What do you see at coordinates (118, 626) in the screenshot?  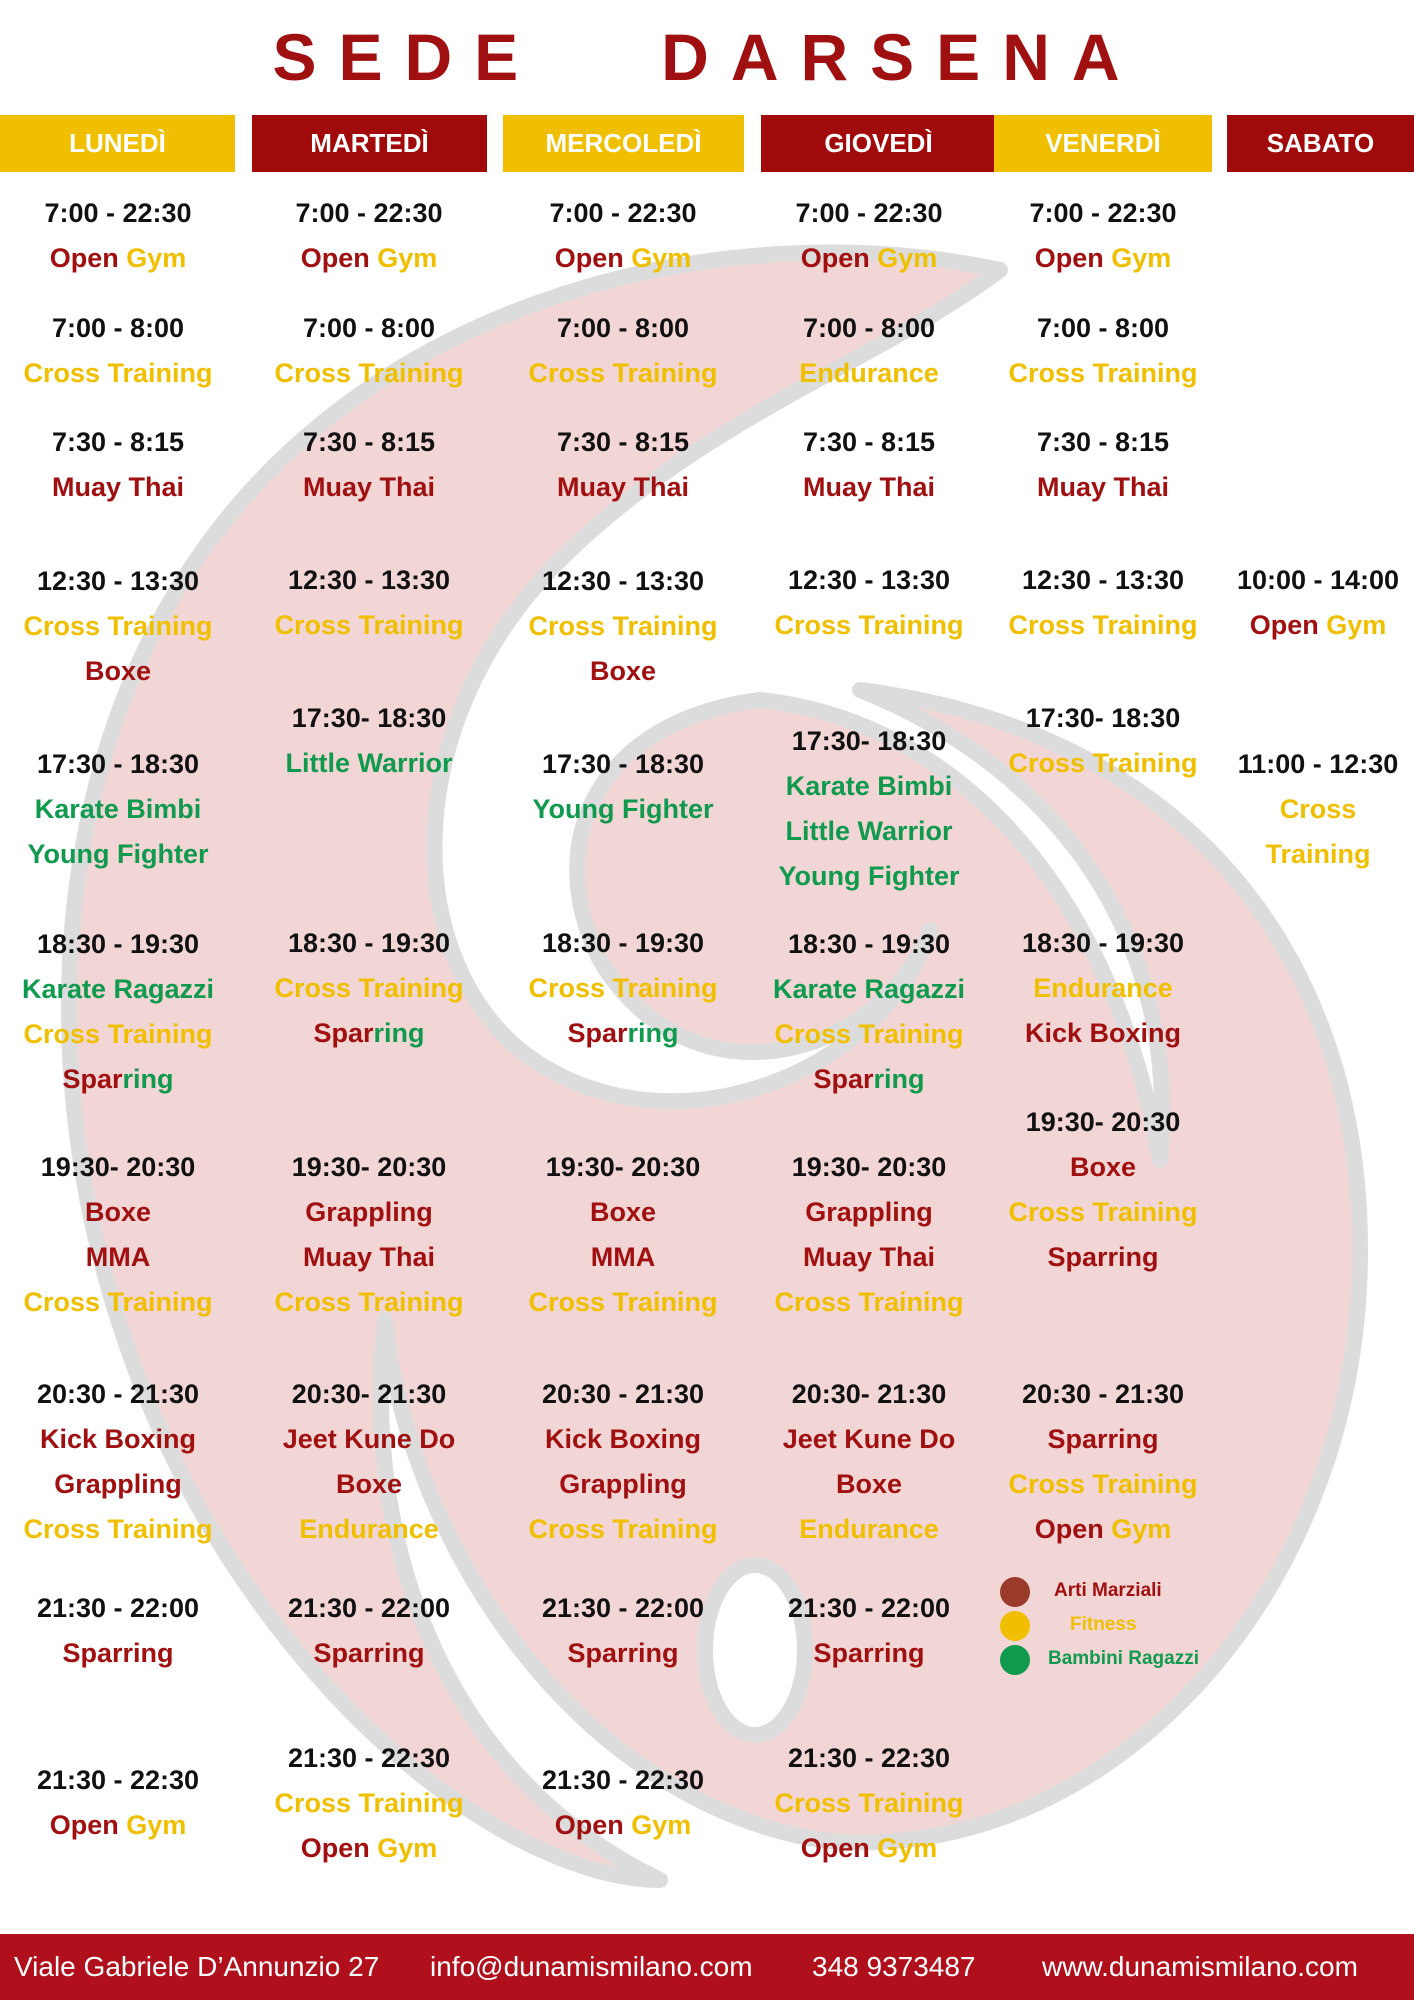 I see `schedule-slot: 12:30 - 13:30 Cross Training Boxe` at bounding box center [118, 626].